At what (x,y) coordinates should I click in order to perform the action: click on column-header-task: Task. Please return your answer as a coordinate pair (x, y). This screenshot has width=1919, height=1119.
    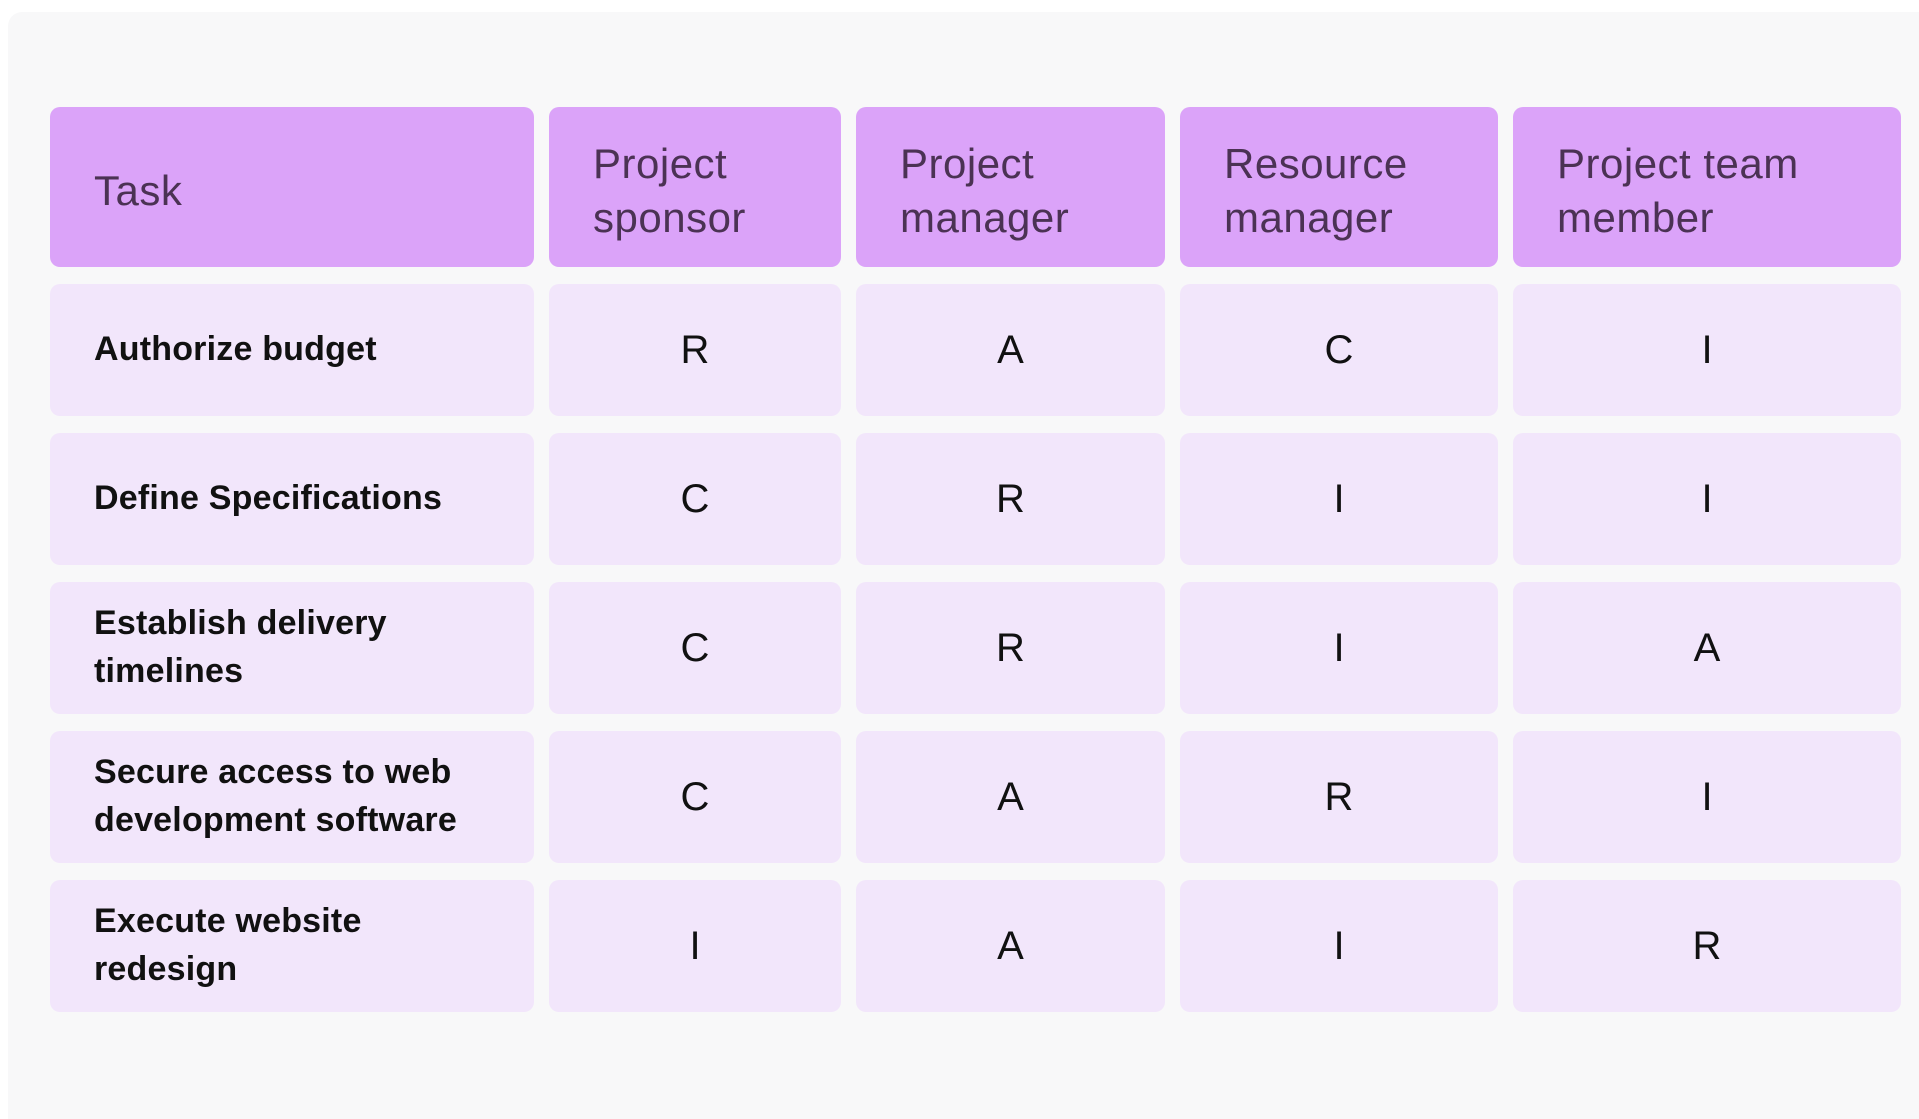
    Looking at the image, I should click on (292, 187).